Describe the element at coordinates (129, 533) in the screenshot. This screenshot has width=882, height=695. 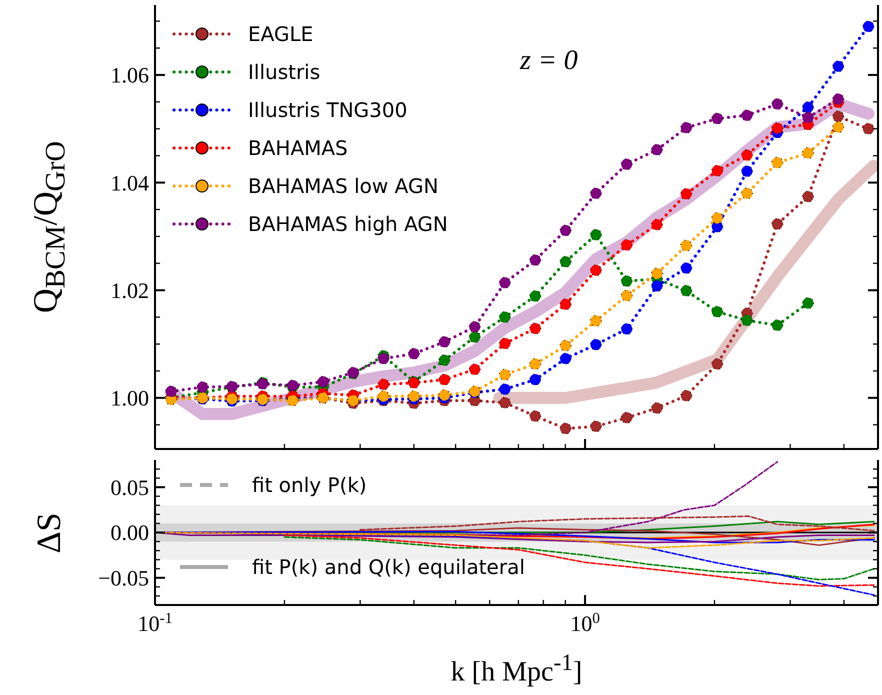
I see `y-tick-label: 0.00` at that location.